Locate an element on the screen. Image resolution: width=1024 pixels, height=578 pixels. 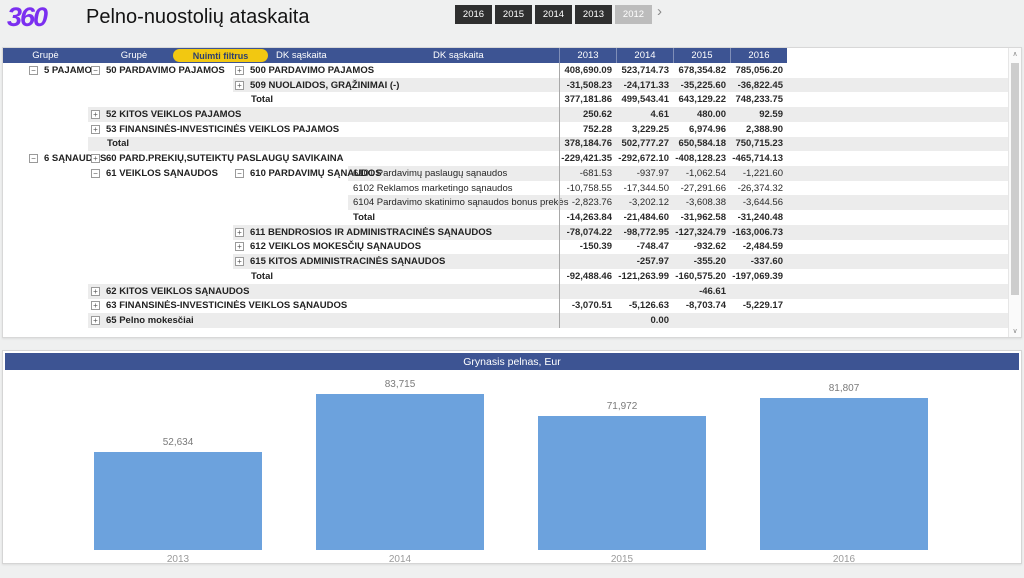
value-cell-2015: 650,584.18 is located at coordinates (702, 144).